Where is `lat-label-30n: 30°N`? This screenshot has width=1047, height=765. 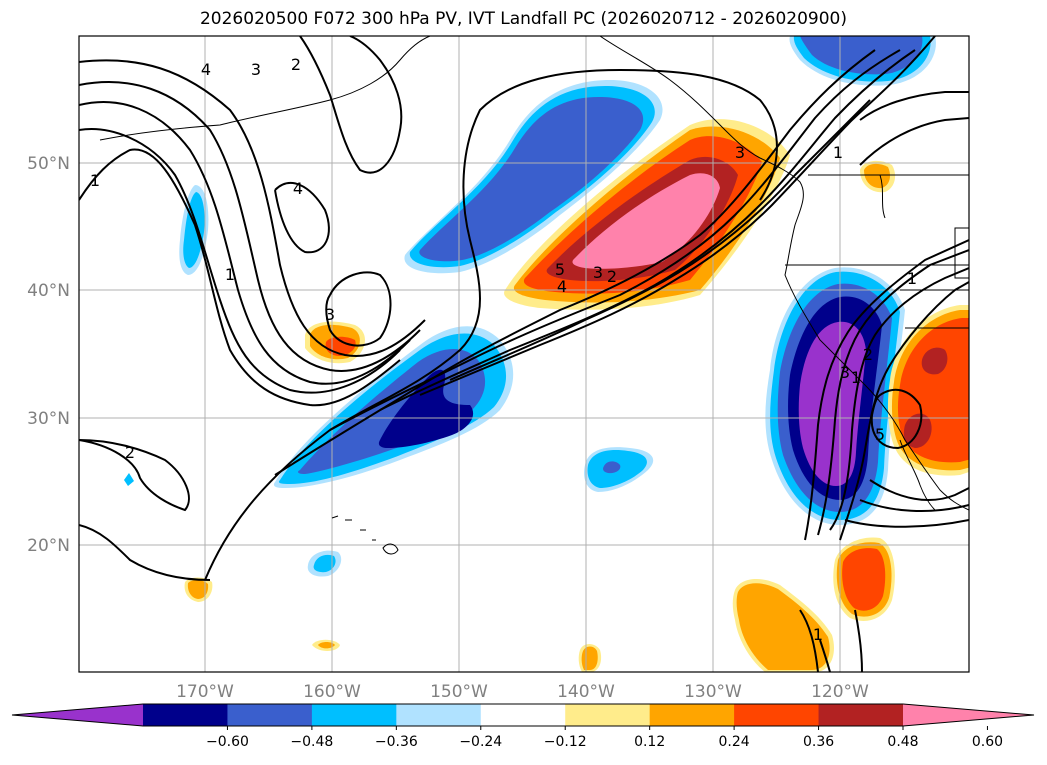
lat-label-30n: 30°N is located at coordinates (48, 419).